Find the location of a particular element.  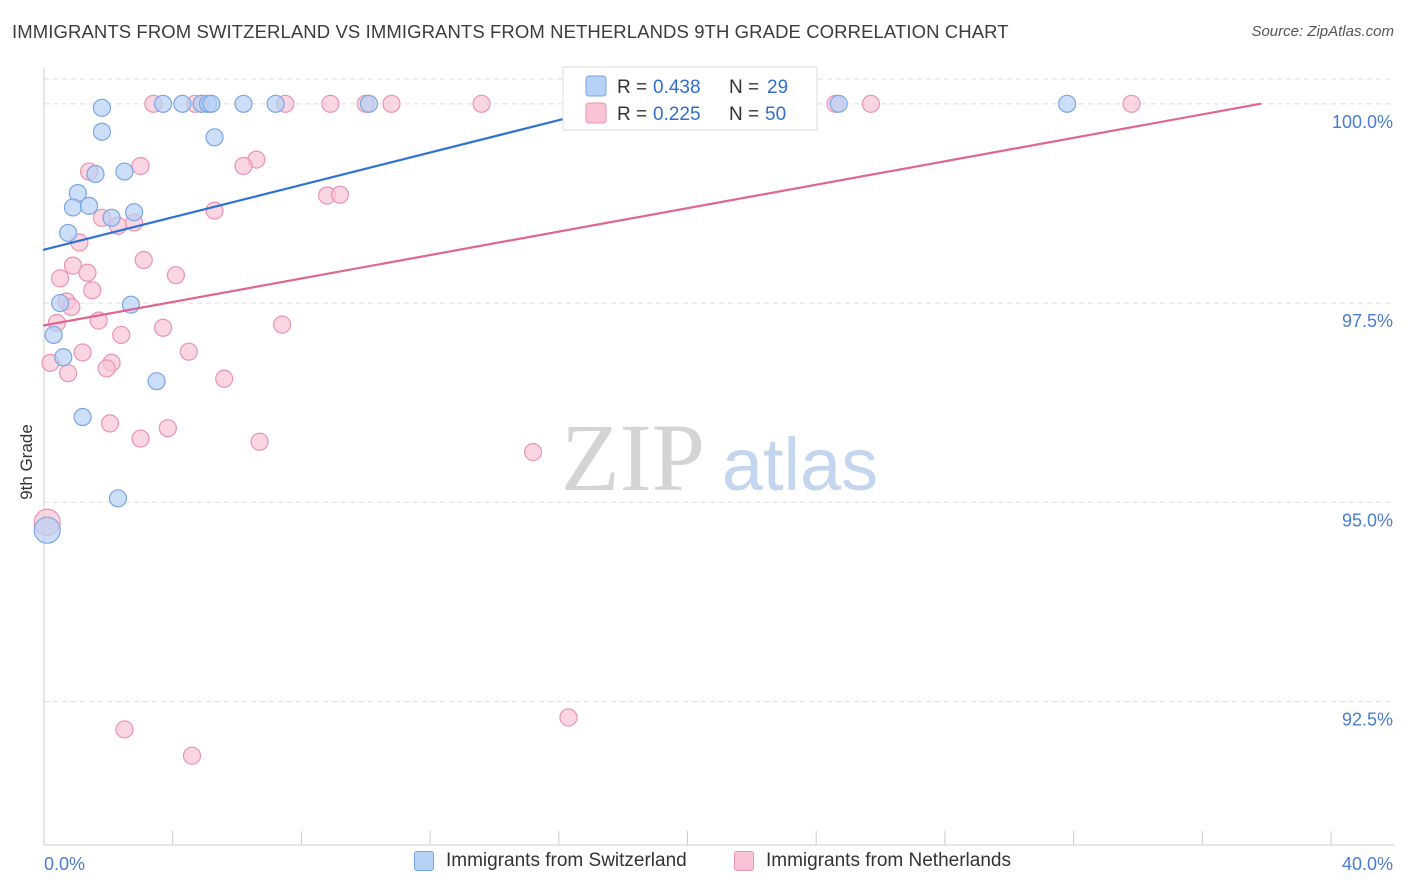

y-tick-label: 97.5% is located at coordinates (1367, 321).